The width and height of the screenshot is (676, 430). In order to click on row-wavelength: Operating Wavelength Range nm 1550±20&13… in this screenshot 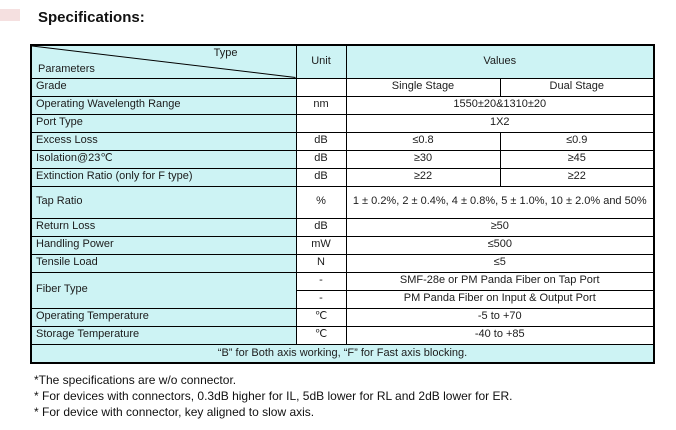, I will do `click(342, 105)`.